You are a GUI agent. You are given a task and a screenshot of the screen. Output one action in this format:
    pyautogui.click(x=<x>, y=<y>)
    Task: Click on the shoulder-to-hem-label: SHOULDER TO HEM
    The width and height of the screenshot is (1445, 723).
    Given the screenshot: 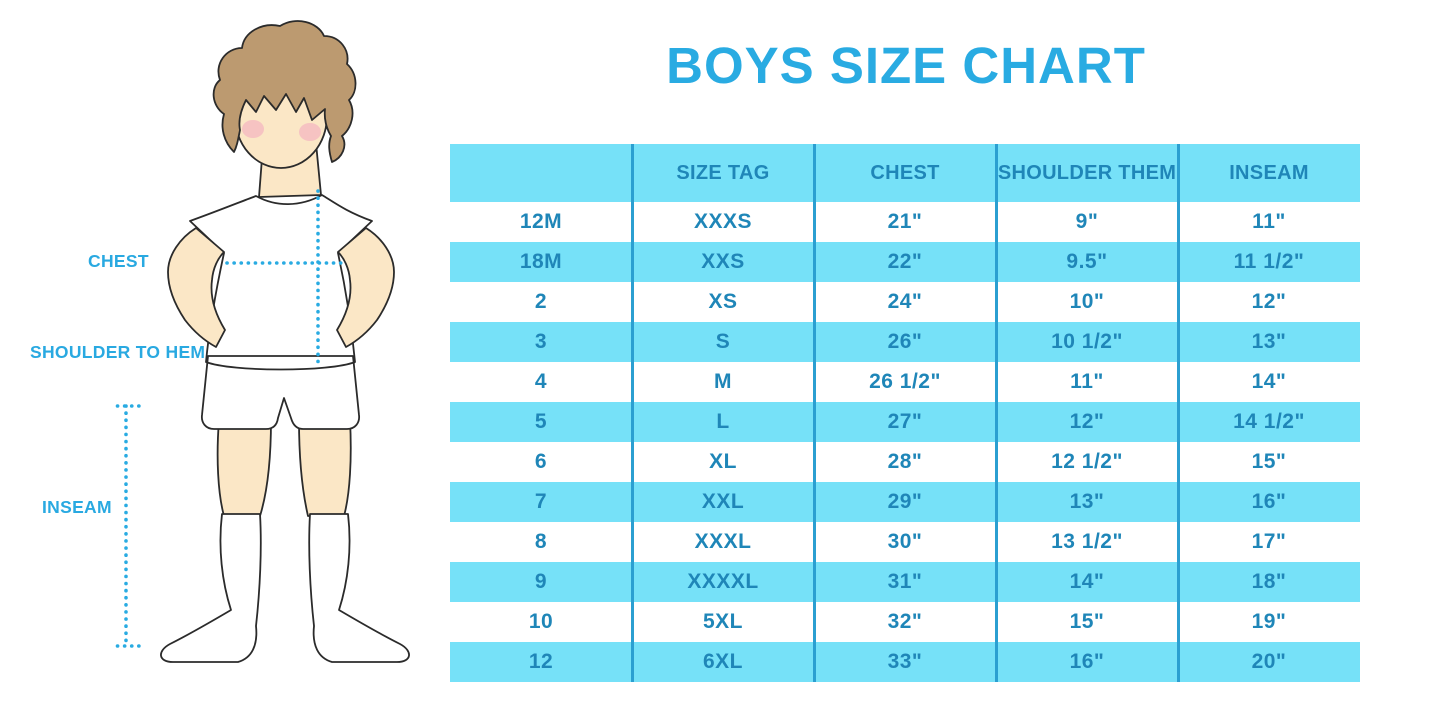 What is the action you would take?
    pyautogui.click(x=118, y=352)
    